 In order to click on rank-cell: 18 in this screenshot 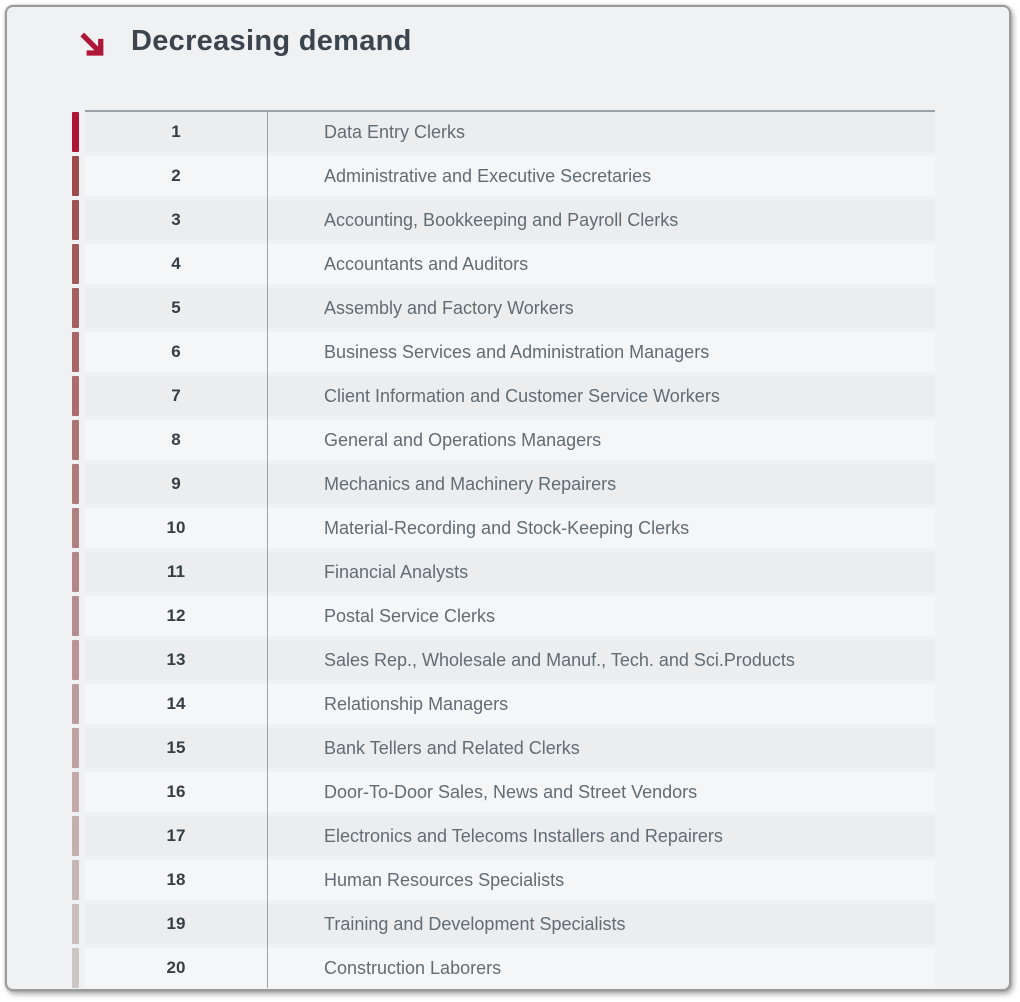, I will do `click(176, 880)`.